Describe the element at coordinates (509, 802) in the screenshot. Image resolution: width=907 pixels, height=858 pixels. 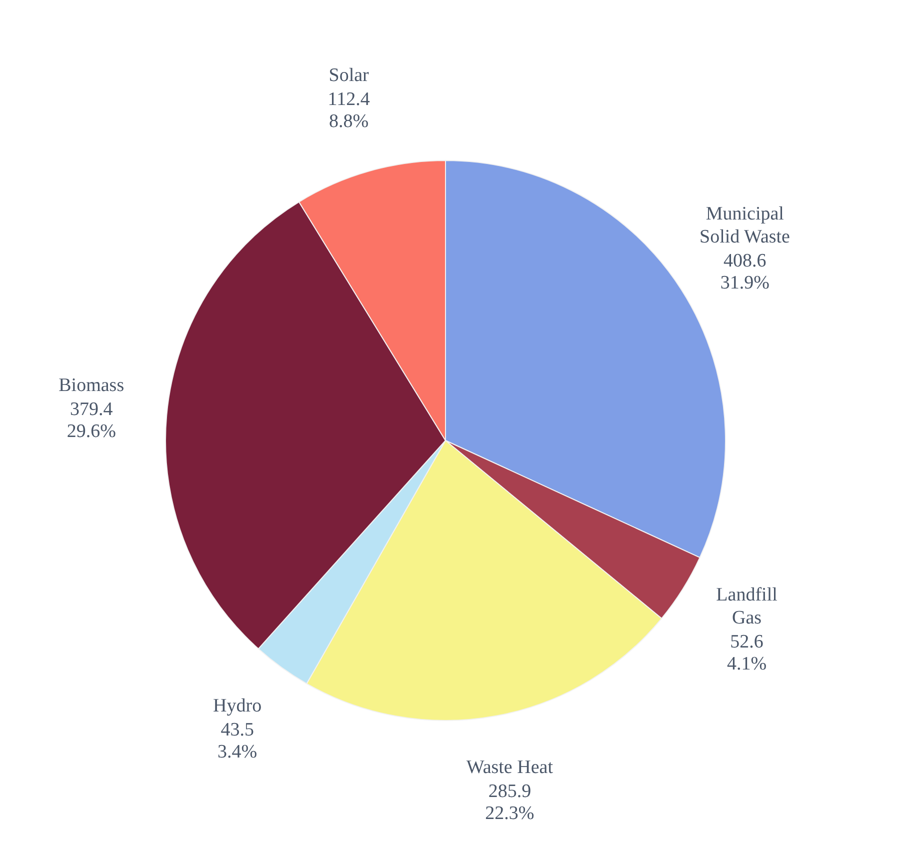
I see `data-label: 285.9 22.3%` at that location.